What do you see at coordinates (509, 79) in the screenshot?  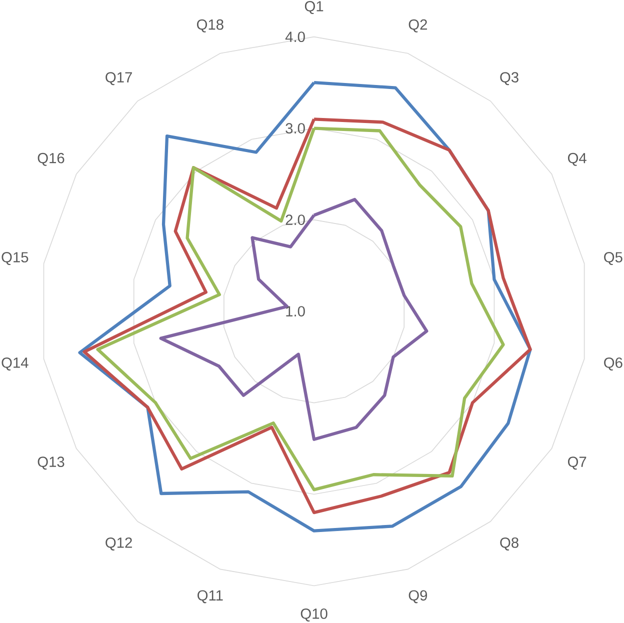 I see `spoke-label: Q3` at bounding box center [509, 79].